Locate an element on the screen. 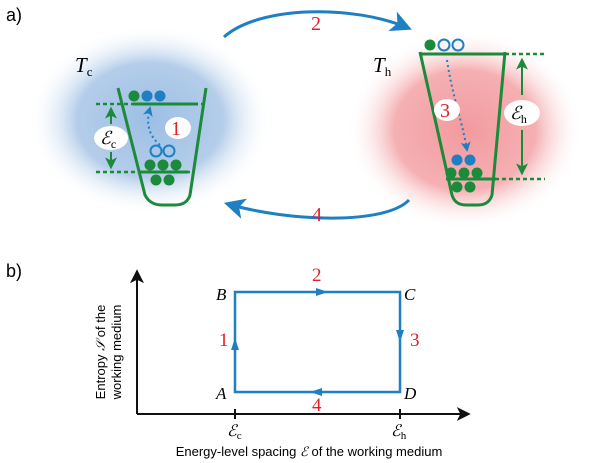 Image resolution: width=590 pixels, height=463 pixels. hot-temp-symbol: Th is located at coordinates (382, 66).